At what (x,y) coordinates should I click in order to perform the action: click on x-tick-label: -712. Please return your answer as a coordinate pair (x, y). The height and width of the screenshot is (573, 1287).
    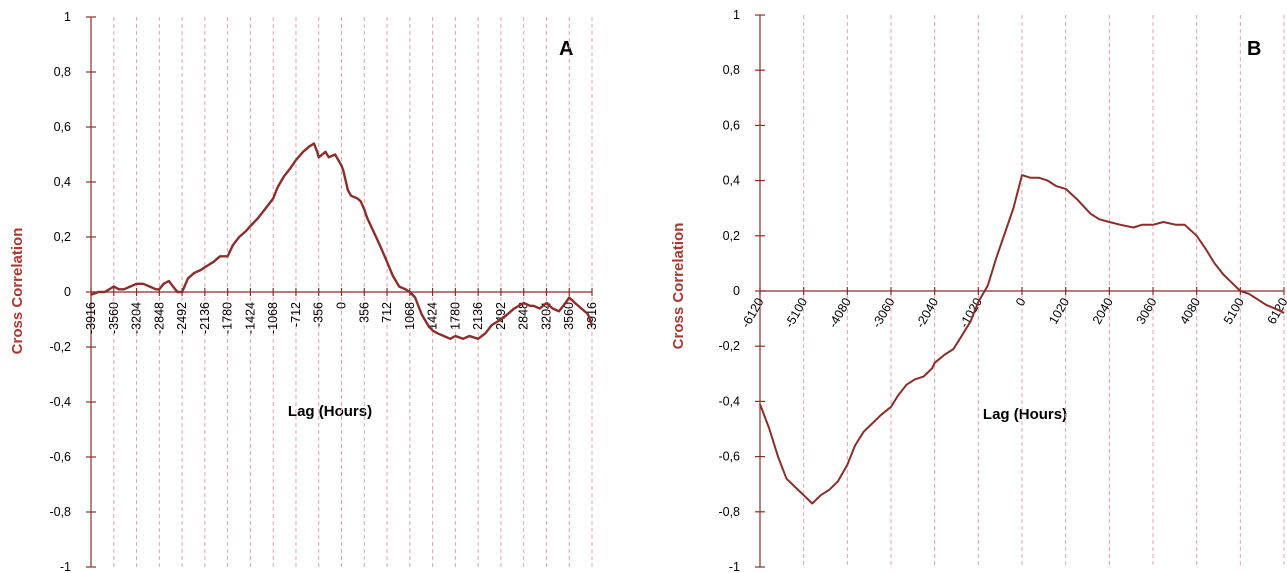
    Looking at the image, I should click on (296, 314).